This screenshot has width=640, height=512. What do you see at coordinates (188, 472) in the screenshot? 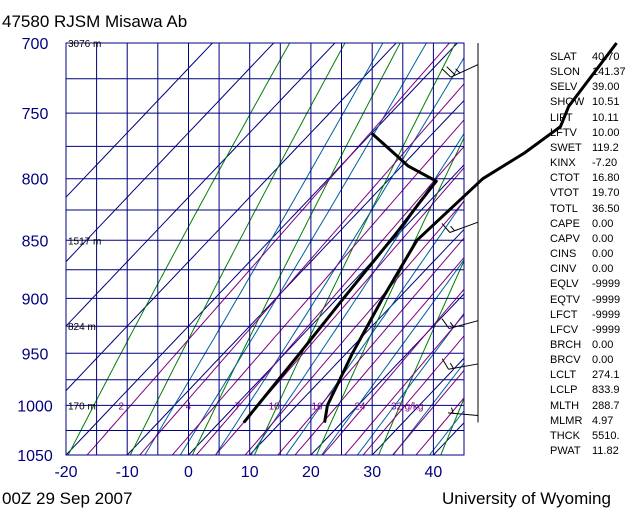
I see `x-tick-label: 0` at bounding box center [188, 472].